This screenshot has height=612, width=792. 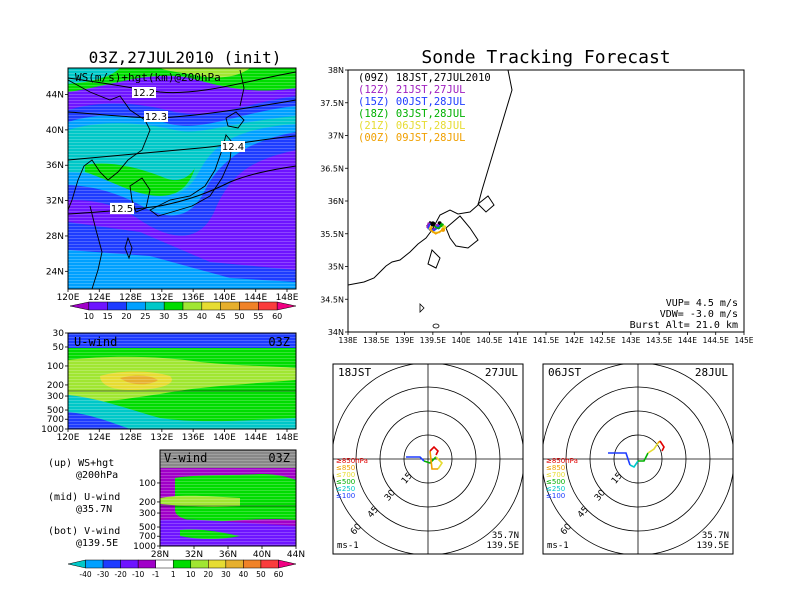 I want to click on vup-text: VUP= 4.5 m/s, so click(x=702, y=303).